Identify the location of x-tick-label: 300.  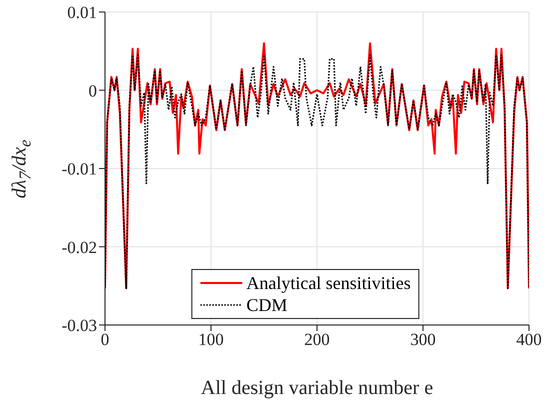
(423, 340).